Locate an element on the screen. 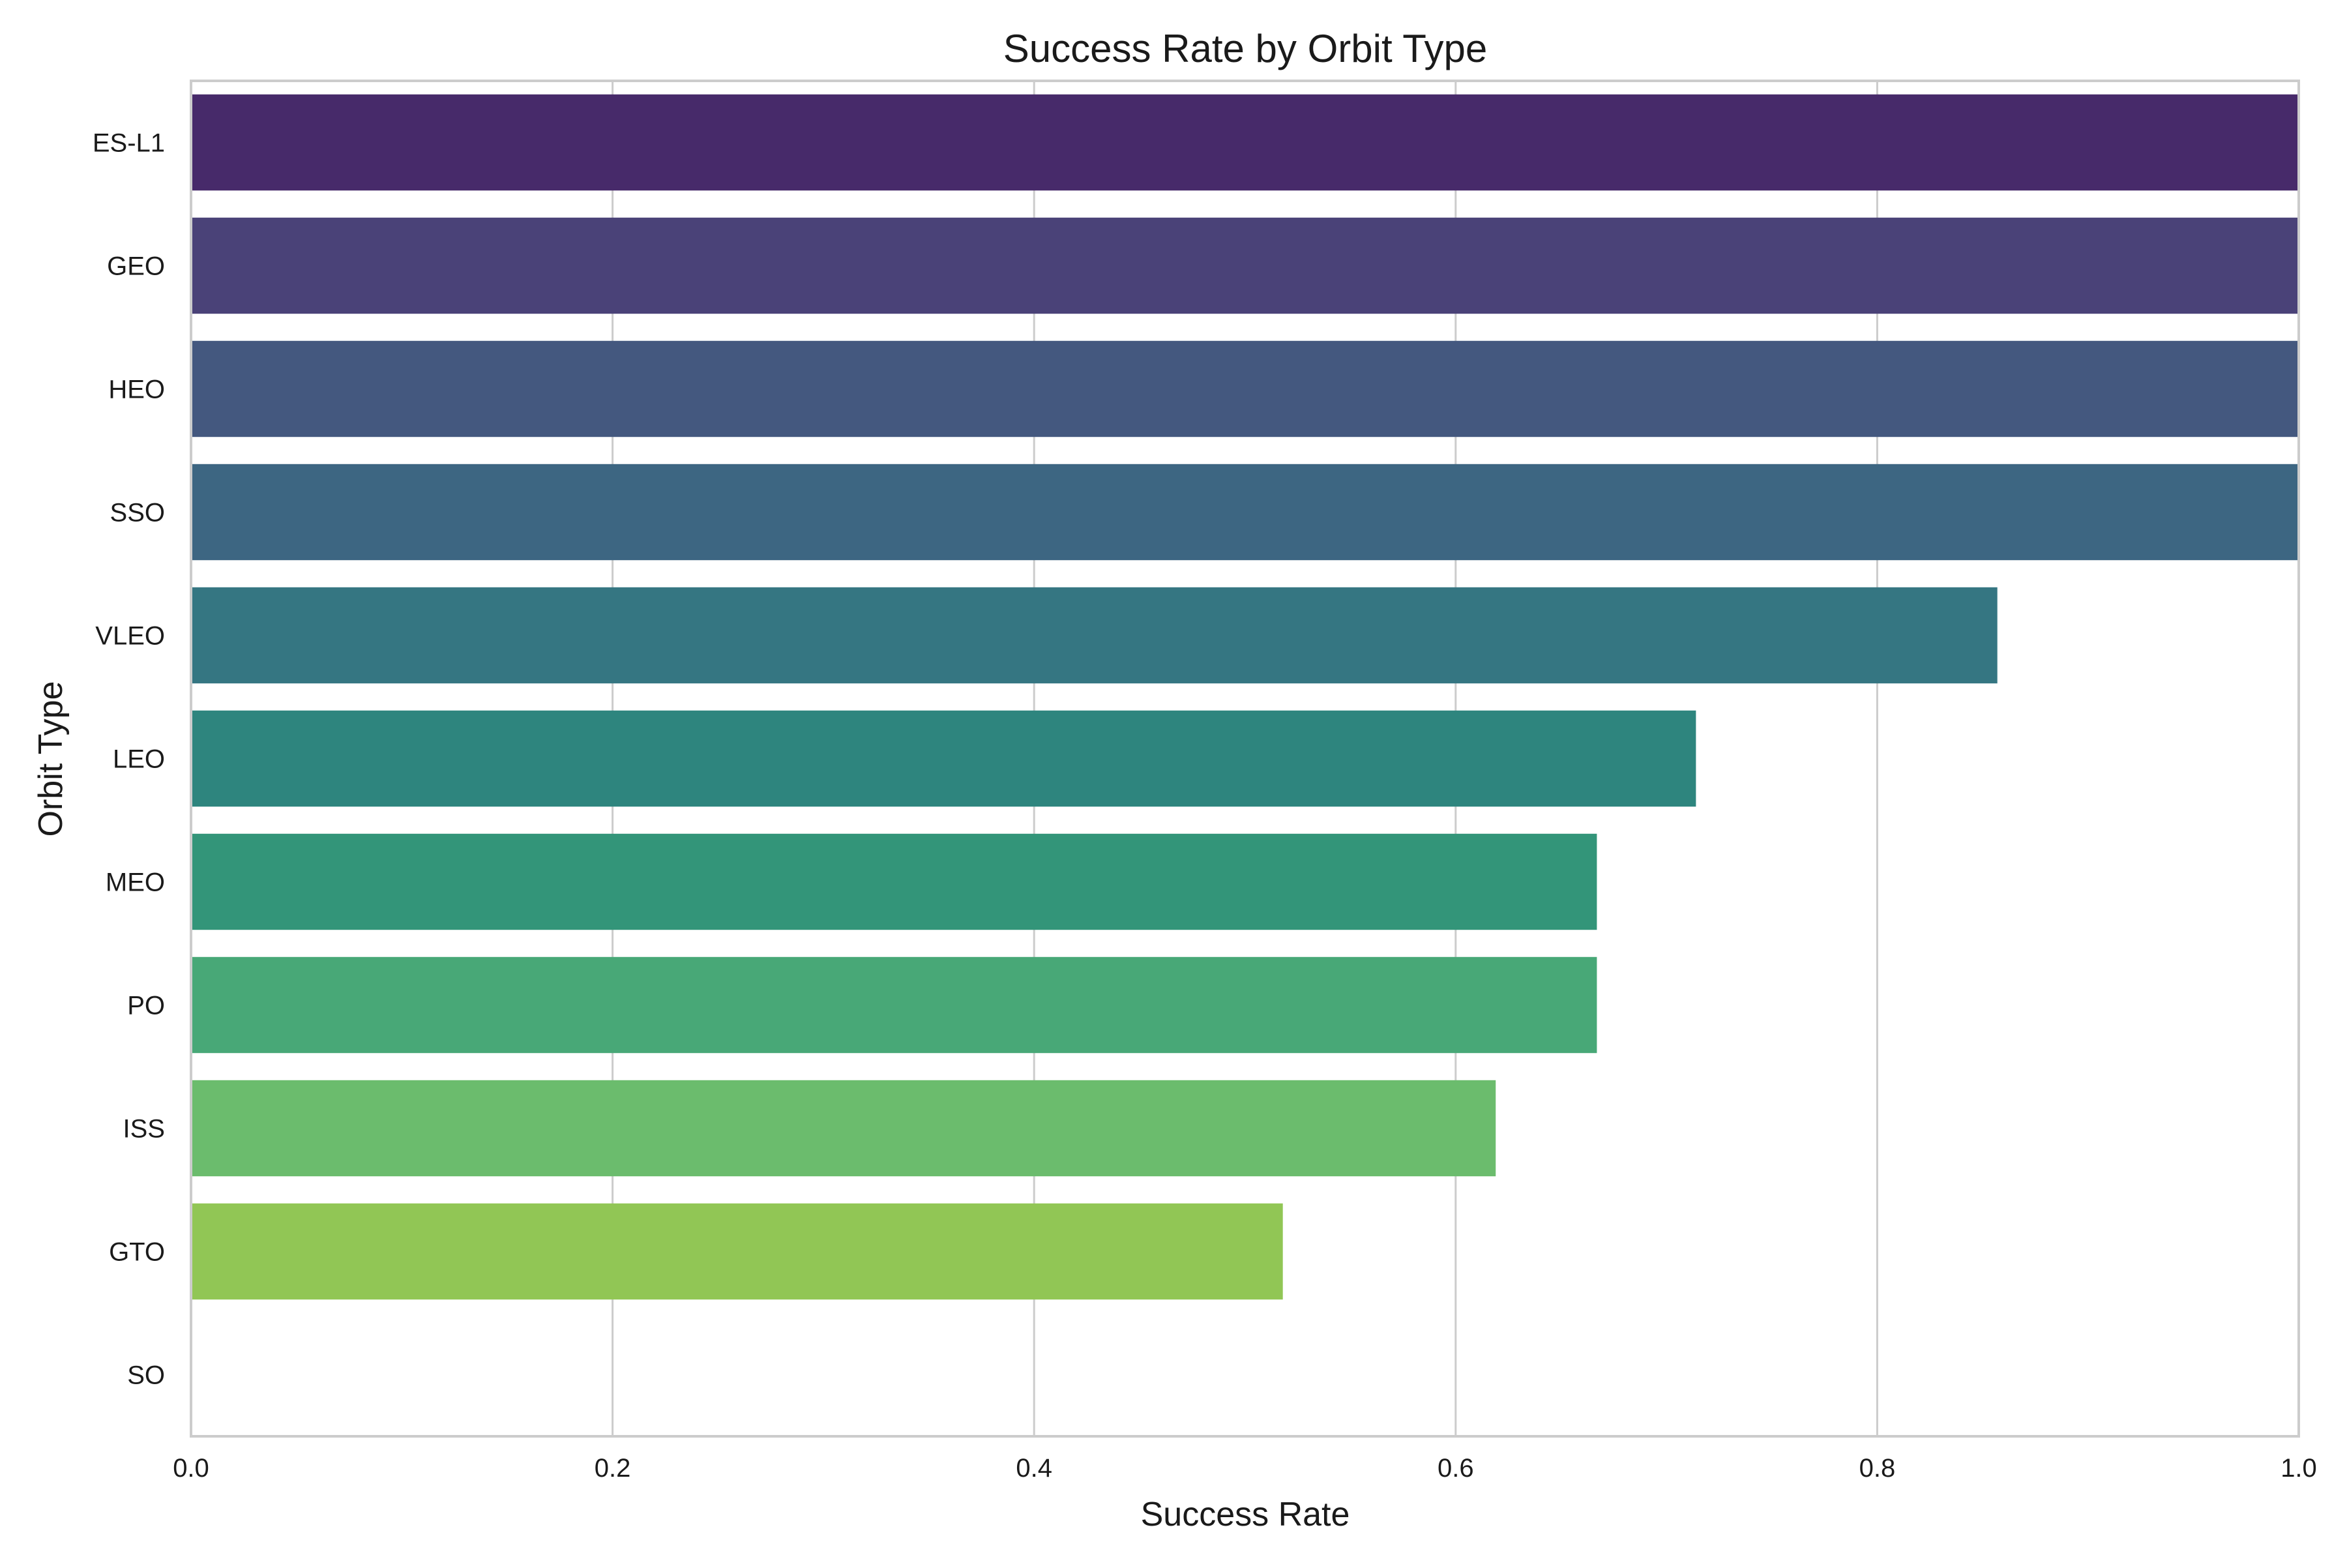 The image size is (2347, 1568). bar-vleo is located at coordinates (1094, 636).